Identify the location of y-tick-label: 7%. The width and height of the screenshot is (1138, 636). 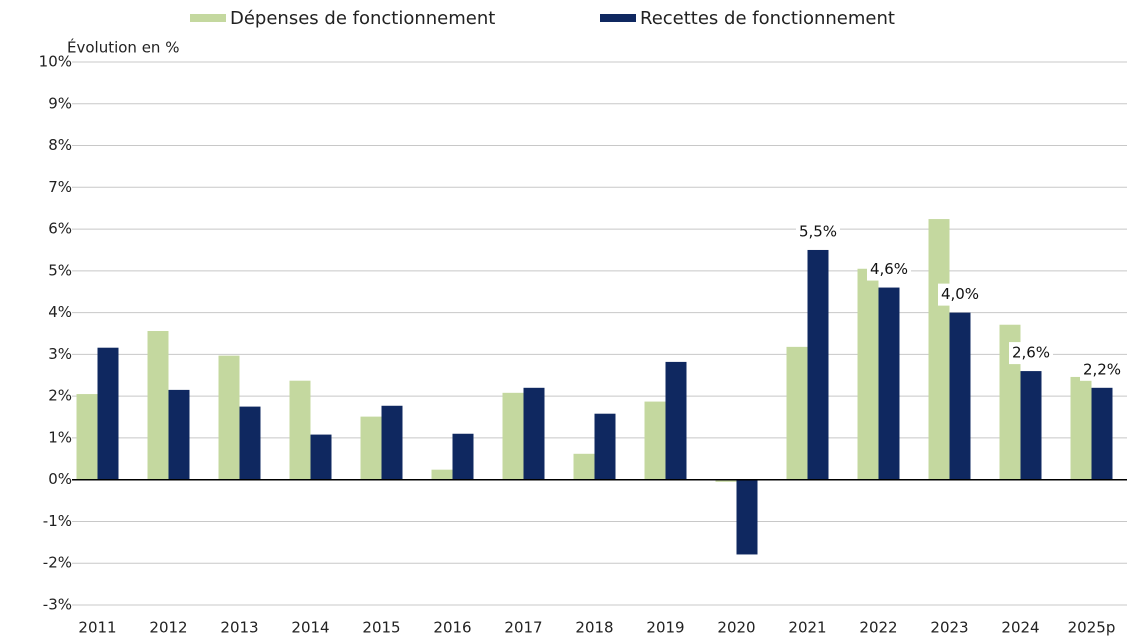
(60, 187).